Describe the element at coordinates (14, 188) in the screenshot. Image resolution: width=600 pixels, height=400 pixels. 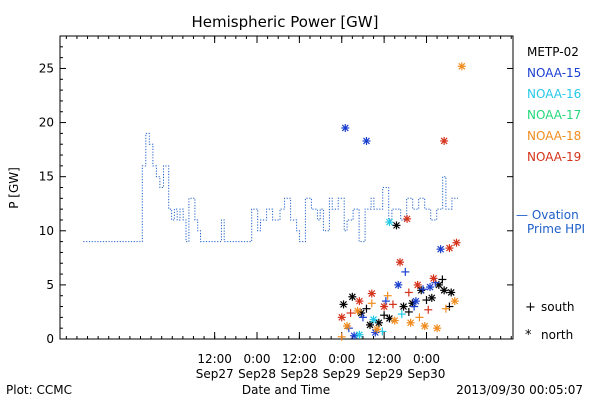
I see `y-axis-label: P [GW]` at that location.